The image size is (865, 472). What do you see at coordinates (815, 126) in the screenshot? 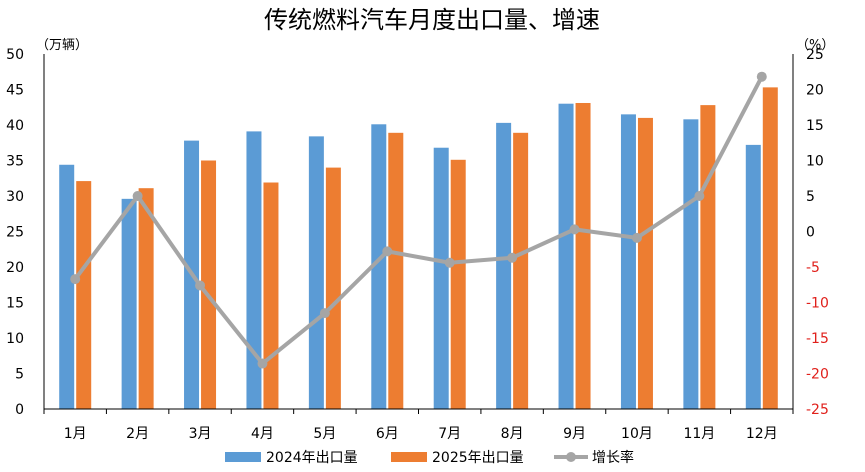
I see `right-tick-label: 15` at bounding box center [815, 126].